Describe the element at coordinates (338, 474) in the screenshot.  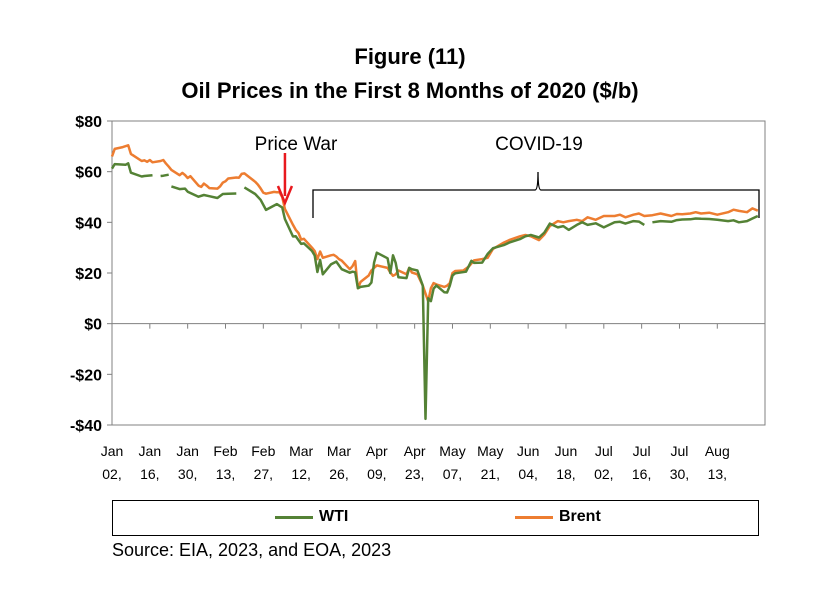
I see `x-tick-label: 26,` at that location.